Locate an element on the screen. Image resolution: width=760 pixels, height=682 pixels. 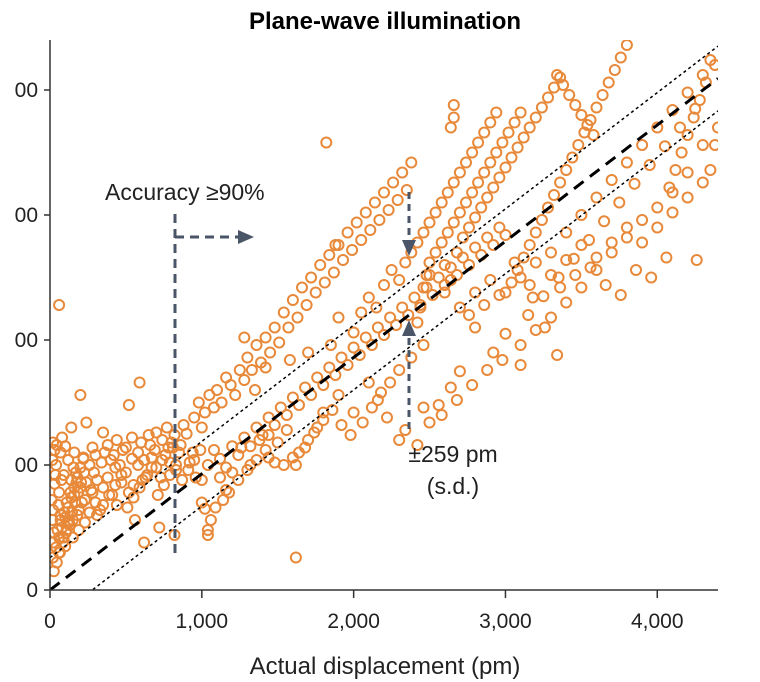
x-ticks: 0 1,000 2,000 3,000 4,000 is located at coordinates (364, 611).